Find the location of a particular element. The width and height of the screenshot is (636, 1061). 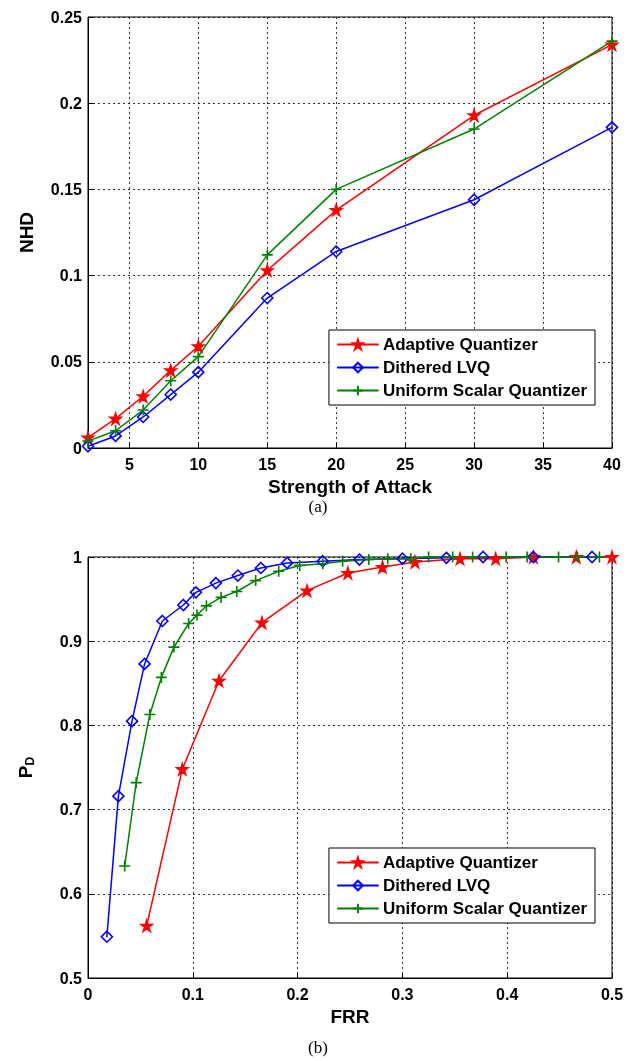

y-tick-label: 0.2 is located at coordinates (71, 103).